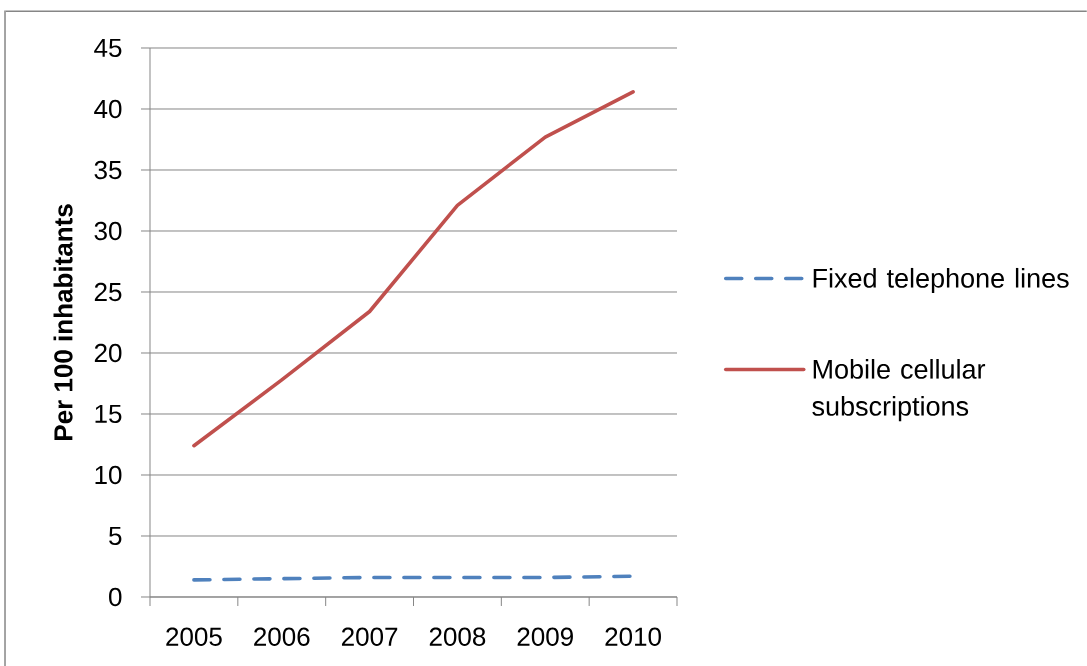 The width and height of the screenshot is (1087, 666). Describe the element at coordinates (108, 292) in the screenshot. I see `y-tick-label: 25` at that location.